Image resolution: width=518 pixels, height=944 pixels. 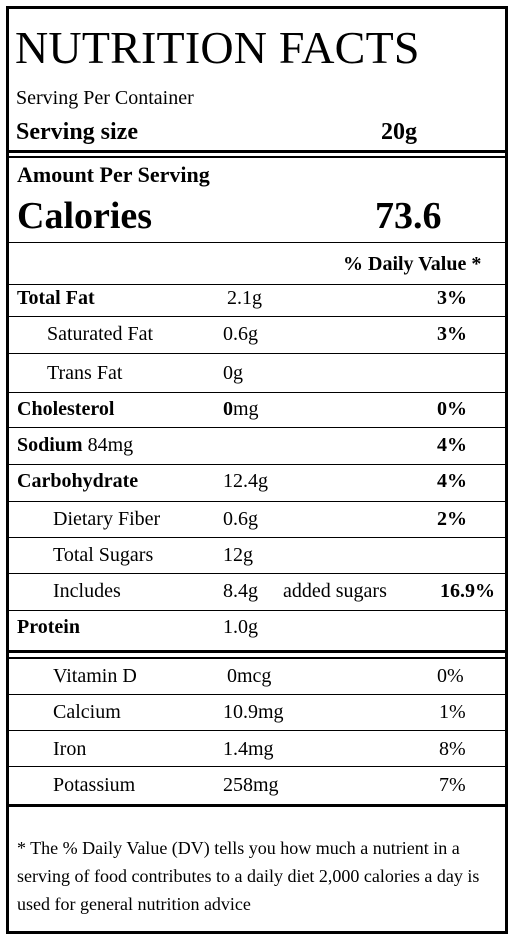 I want to click on nutrient-name-dietary-fiber: Dietary Fiber, so click(x=107, y=519).